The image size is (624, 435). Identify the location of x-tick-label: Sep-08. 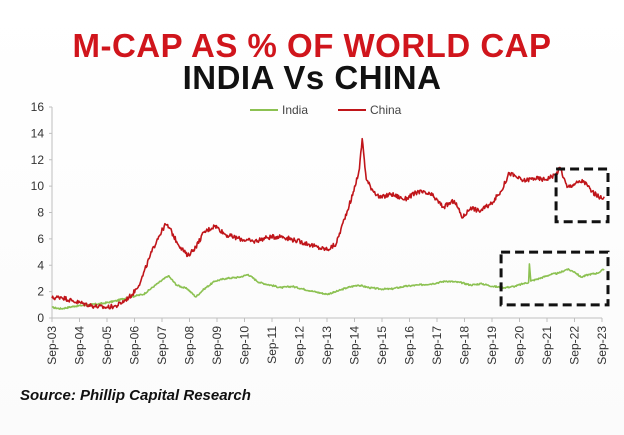
(190, 345).